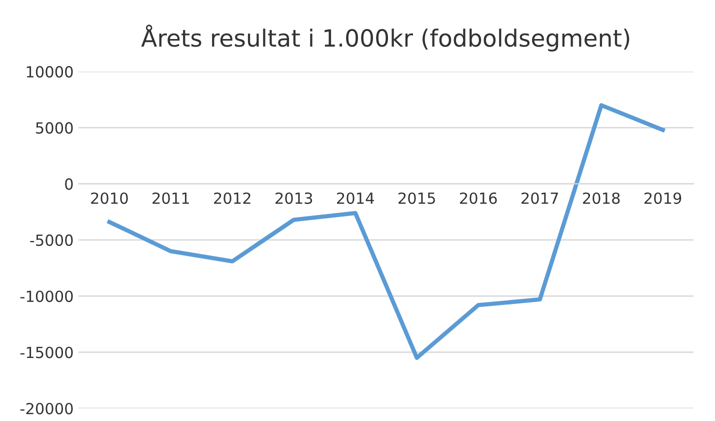  I want to click on y-tick-label: 5000, so click(54, 128).